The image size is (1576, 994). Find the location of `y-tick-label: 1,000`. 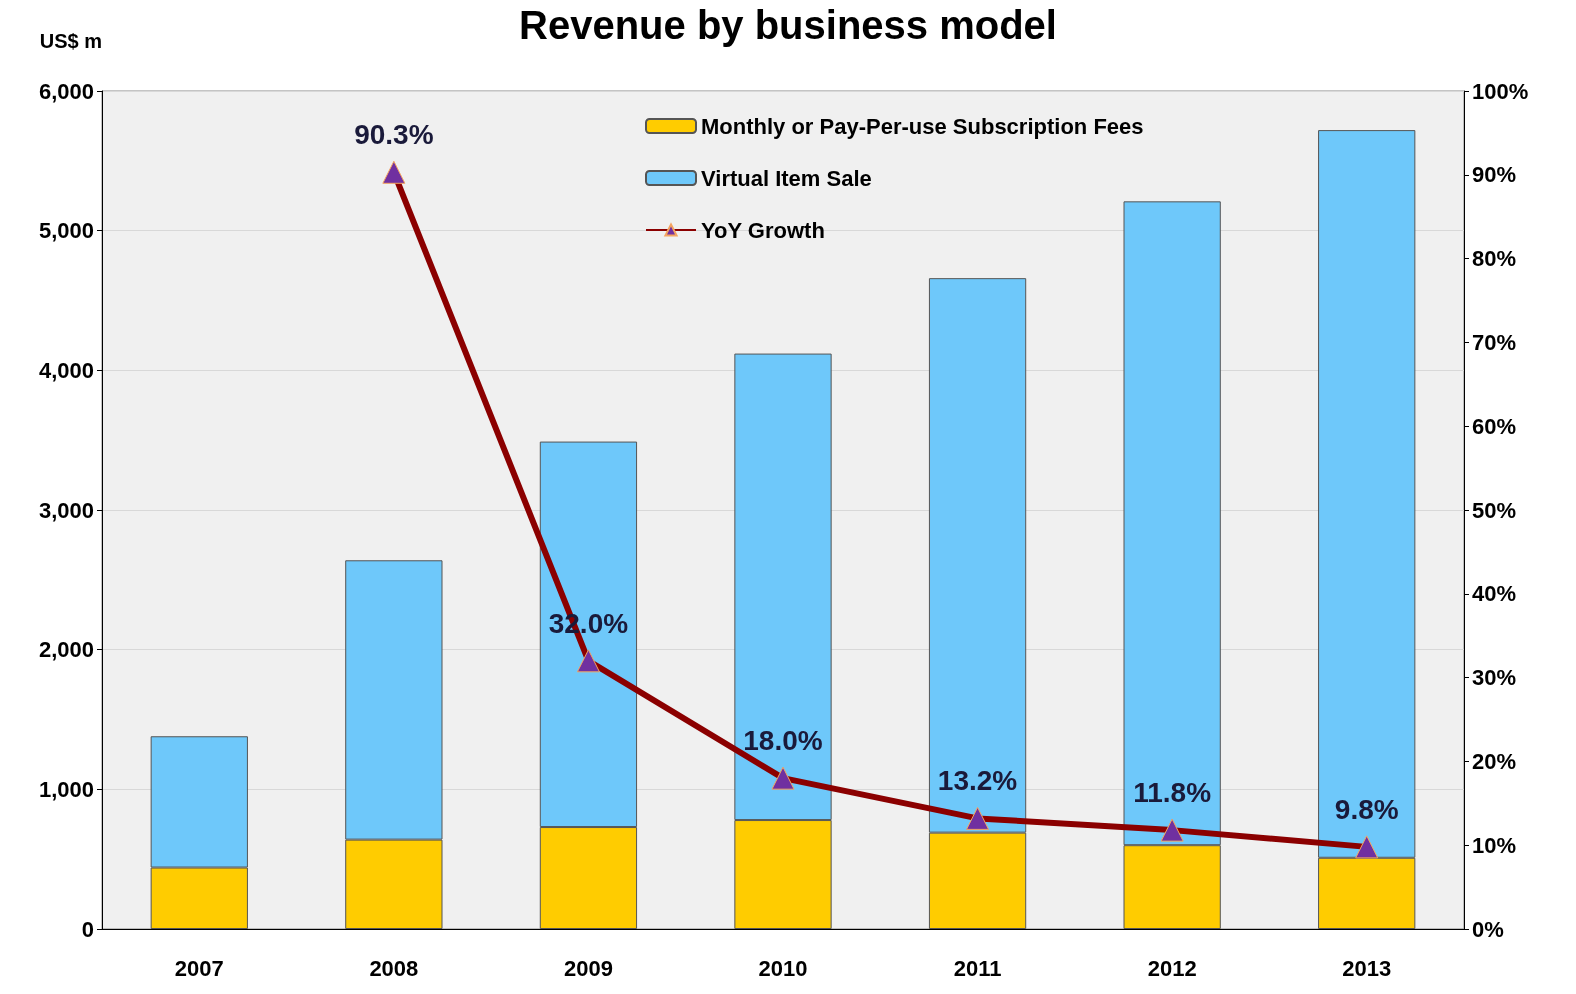

y-tick-label: 1,000 is located at coordinates (66, 789).